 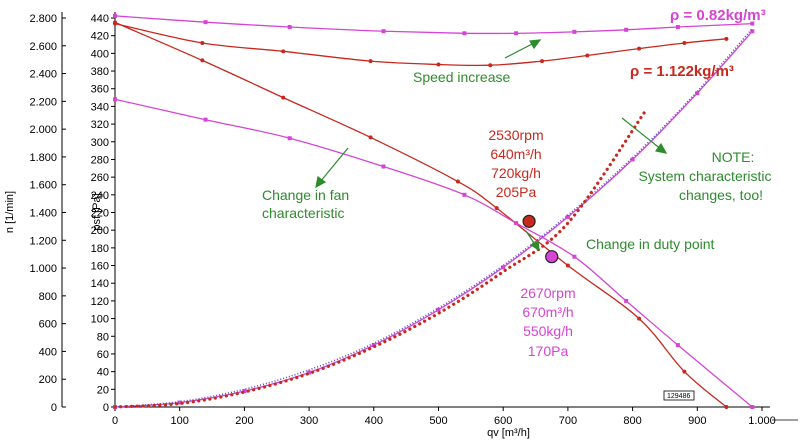 I want to click on duty-high-line-2: 640m³/h, so click(x=515, y=154).